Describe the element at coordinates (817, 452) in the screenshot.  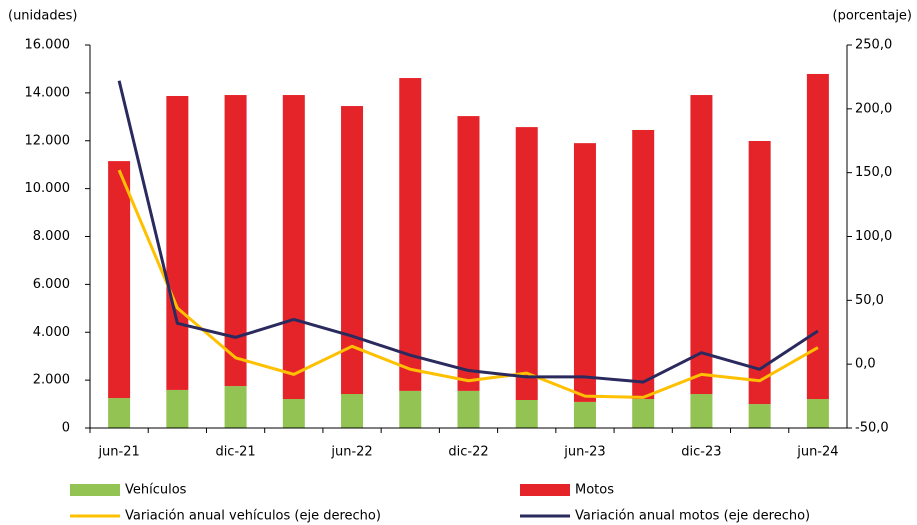
I see `x-tick-label: jun-24` at that location.